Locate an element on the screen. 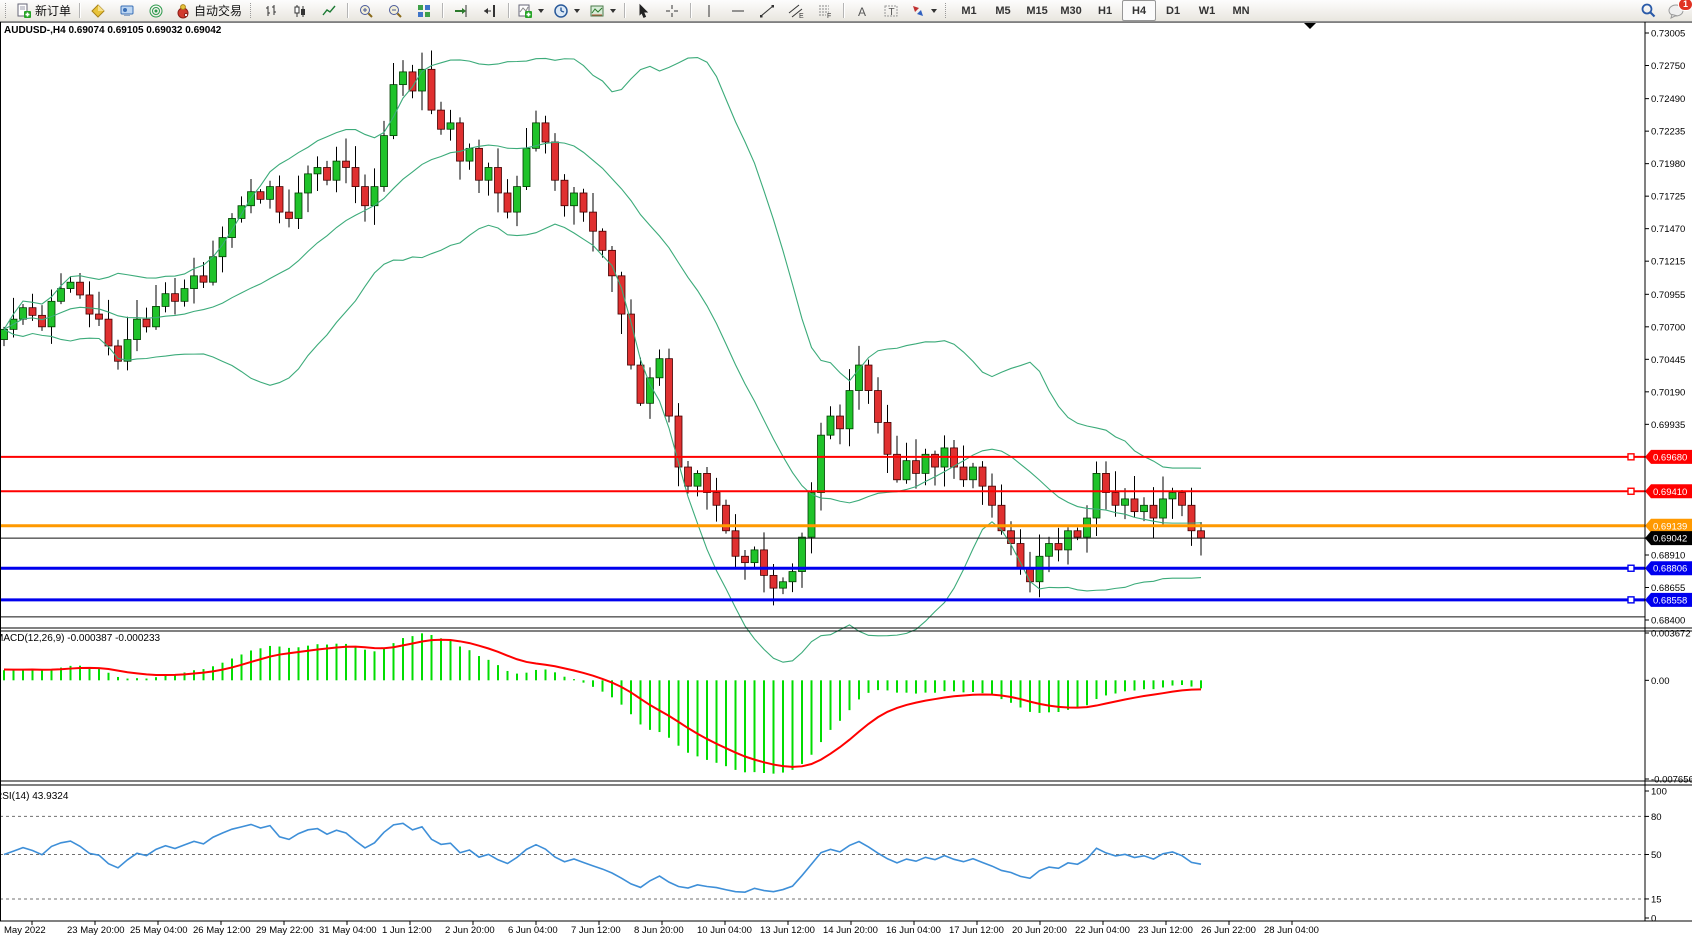 This screenshot has width=1692, height=935. chart-shift-marker is located at coordinates (1310, 26).